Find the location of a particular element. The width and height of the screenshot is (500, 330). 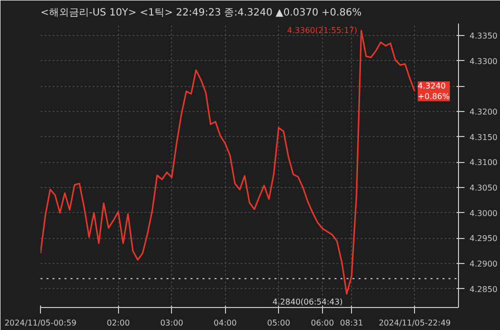

y-tick-label: 4.3000 is located at coordinates (484, 213).